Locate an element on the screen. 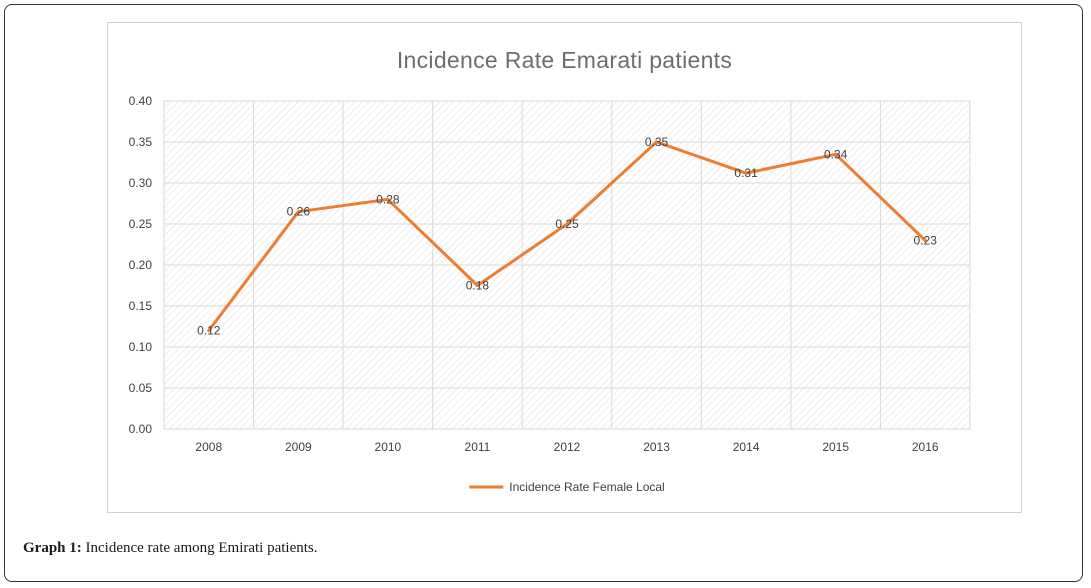 The image size is (1091, 588). data-label: 0.35 is located at coordinates (657, 142).